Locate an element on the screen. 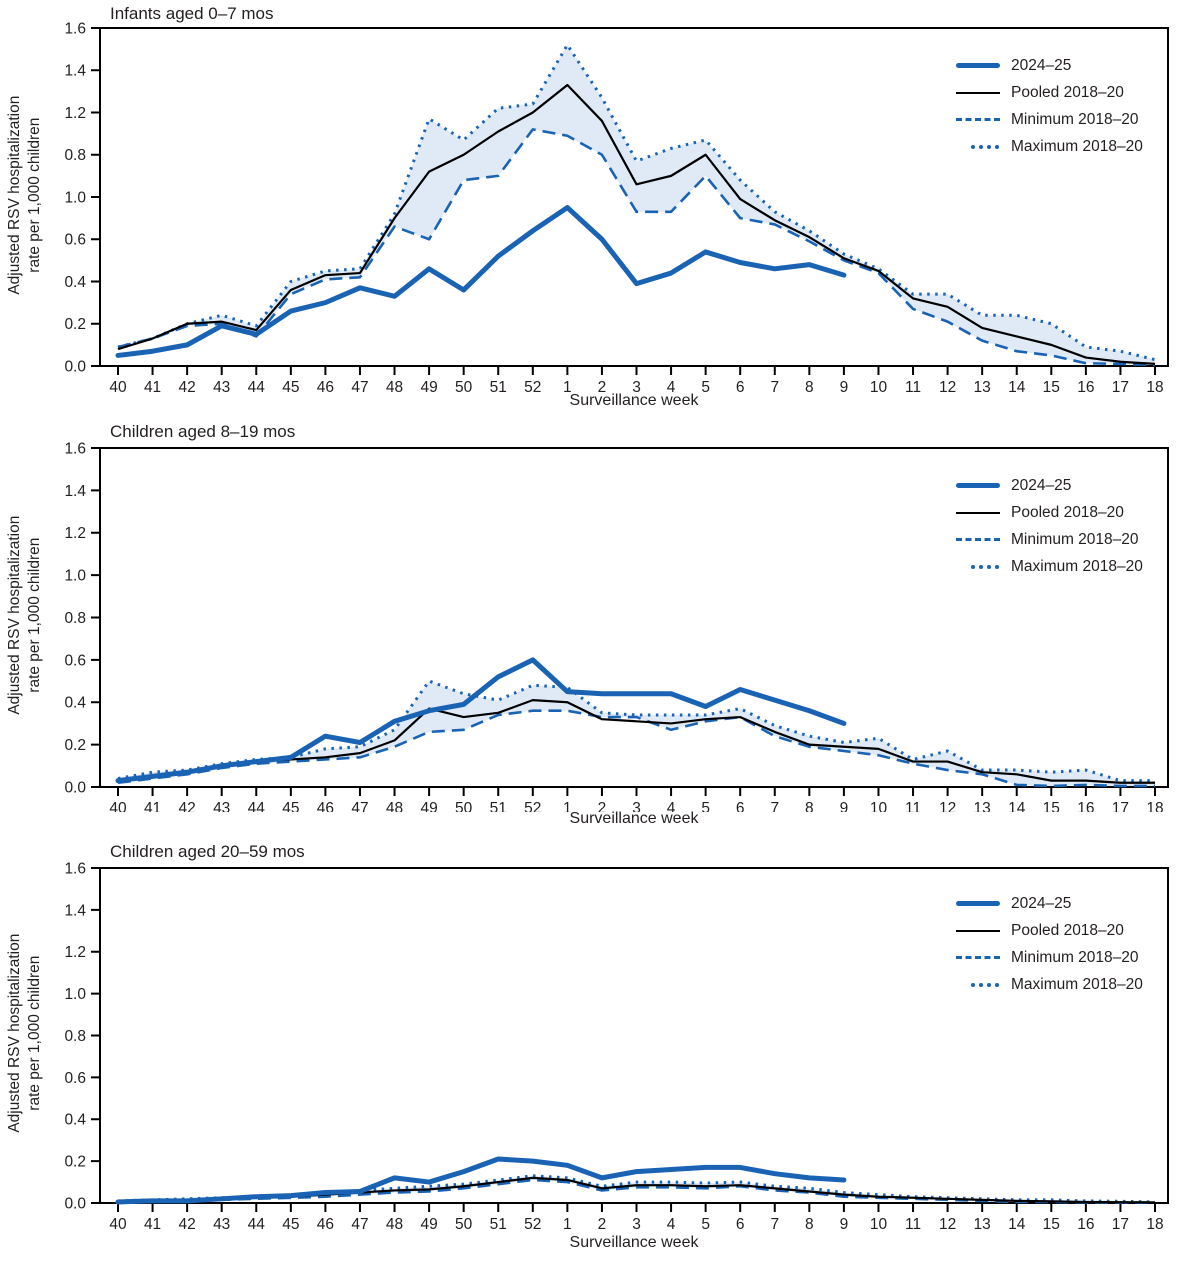 This screenshot has height=1269, width=1185. dashed-line-swatch is located at coordinates (978, 539).